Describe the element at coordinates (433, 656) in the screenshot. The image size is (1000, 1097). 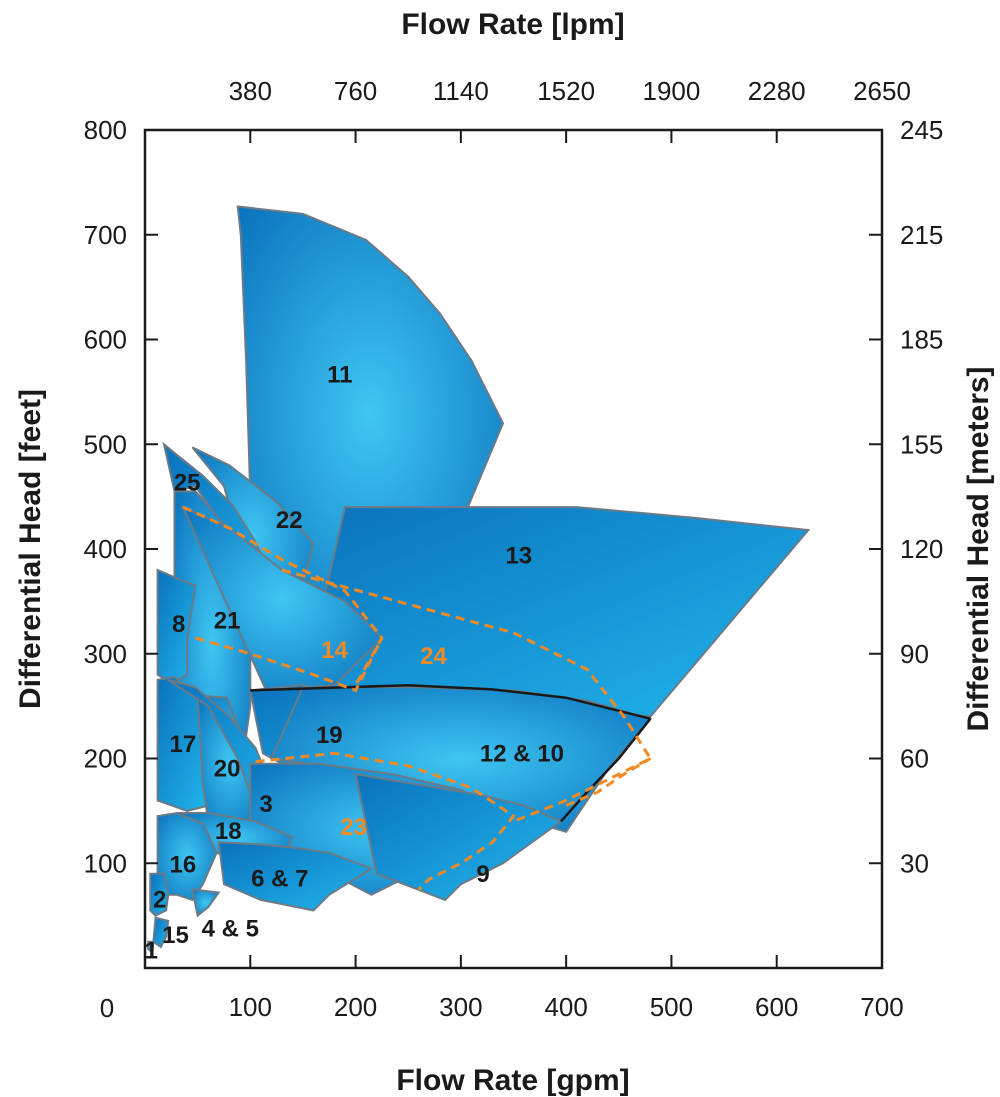
I see `region-label-24: 24` at that location.